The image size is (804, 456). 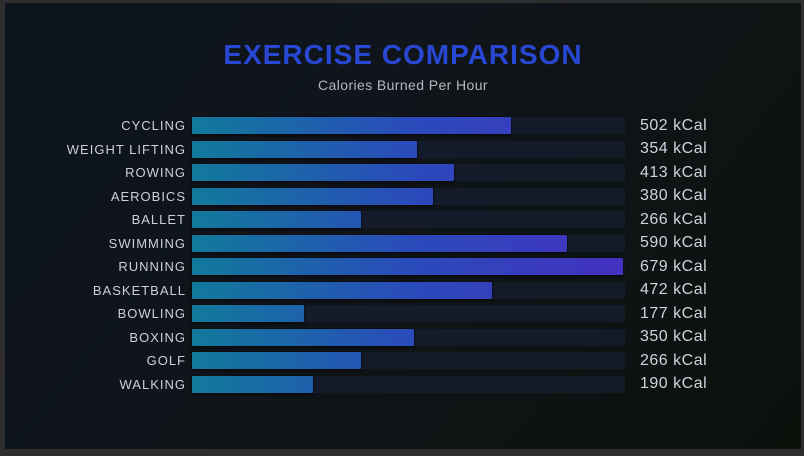 I want to click on category-label: ROWING, so click(x=155, y=173).